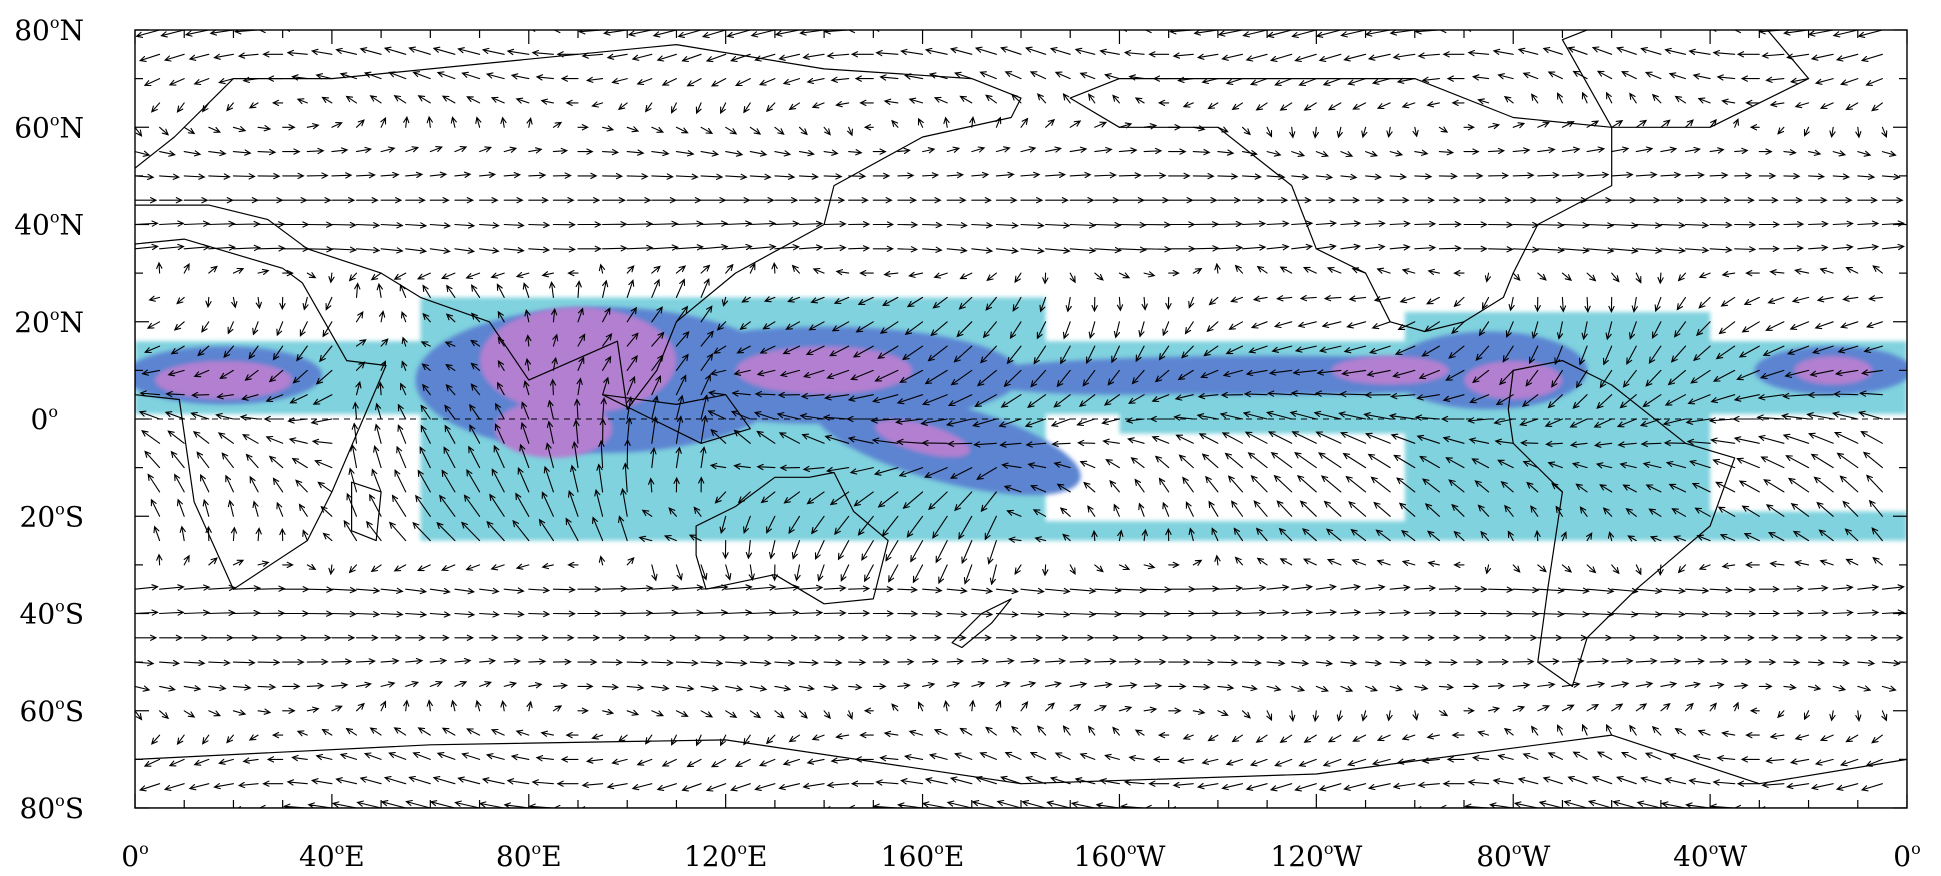 The width and height of the screenshot is (1941, 876). Describe the element at coordinates (130, 856) in the screenshot. I see `lon-label-number: 0` at that location.